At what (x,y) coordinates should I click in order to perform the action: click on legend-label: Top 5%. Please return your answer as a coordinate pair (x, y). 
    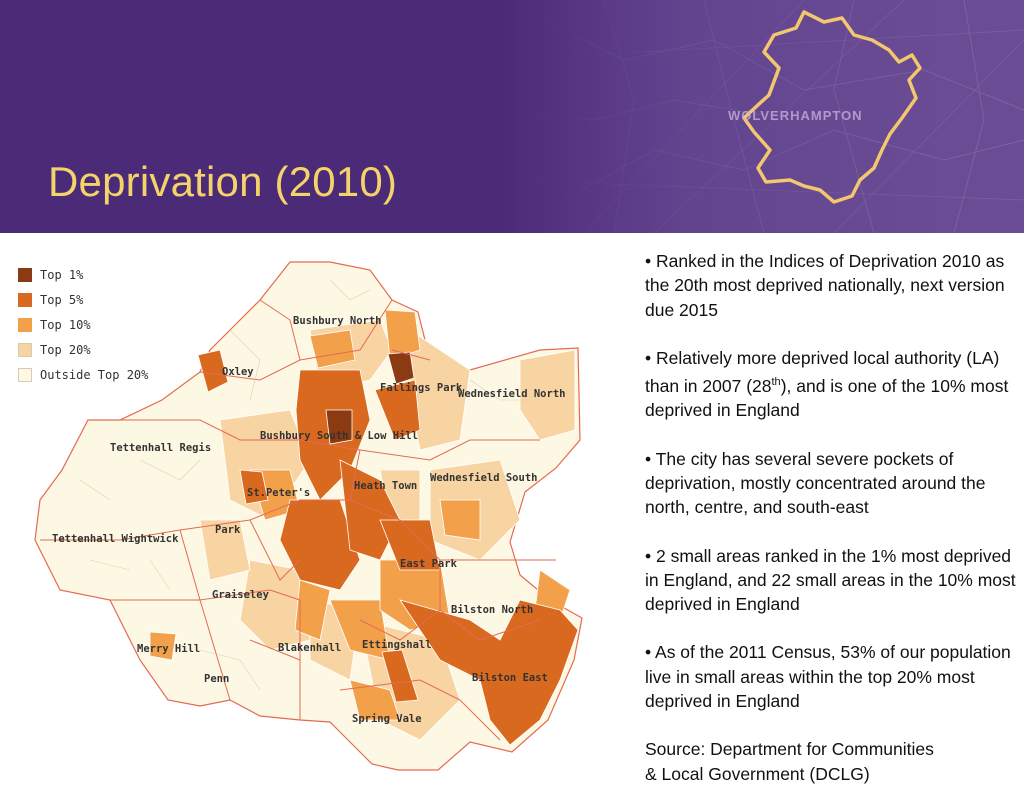
    Looking at the image, I should click on (62, 299).